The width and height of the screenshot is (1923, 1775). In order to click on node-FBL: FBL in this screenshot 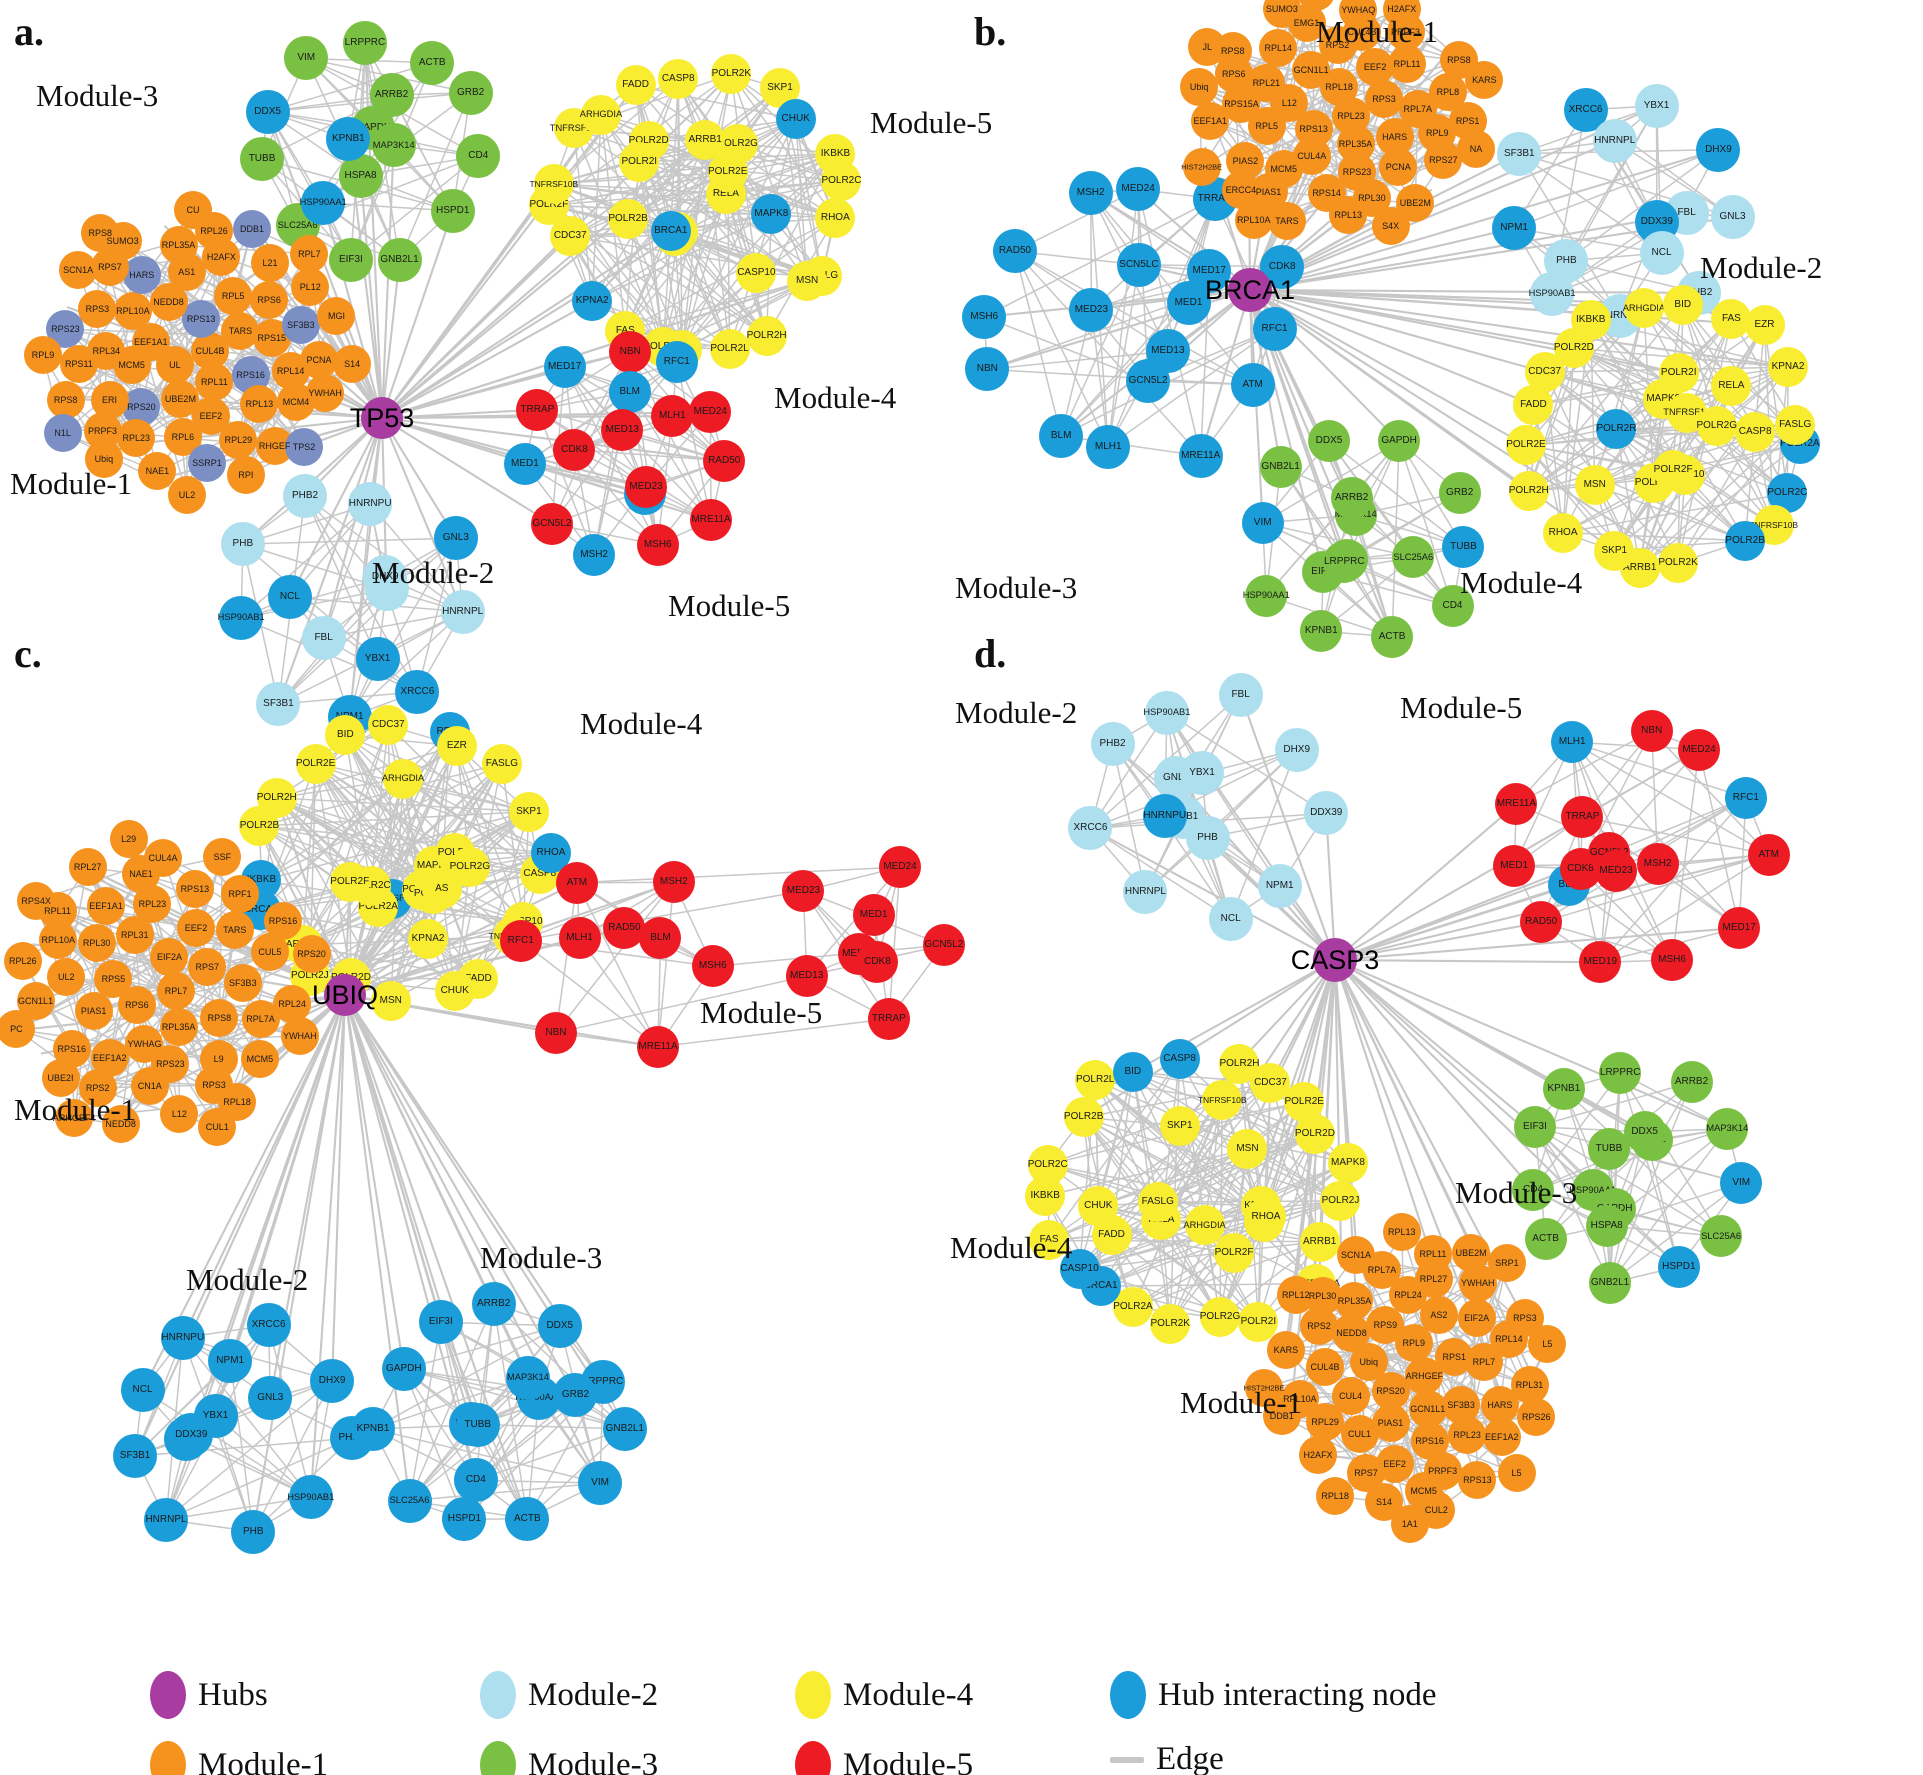, I will do `click(1240, 694)`.